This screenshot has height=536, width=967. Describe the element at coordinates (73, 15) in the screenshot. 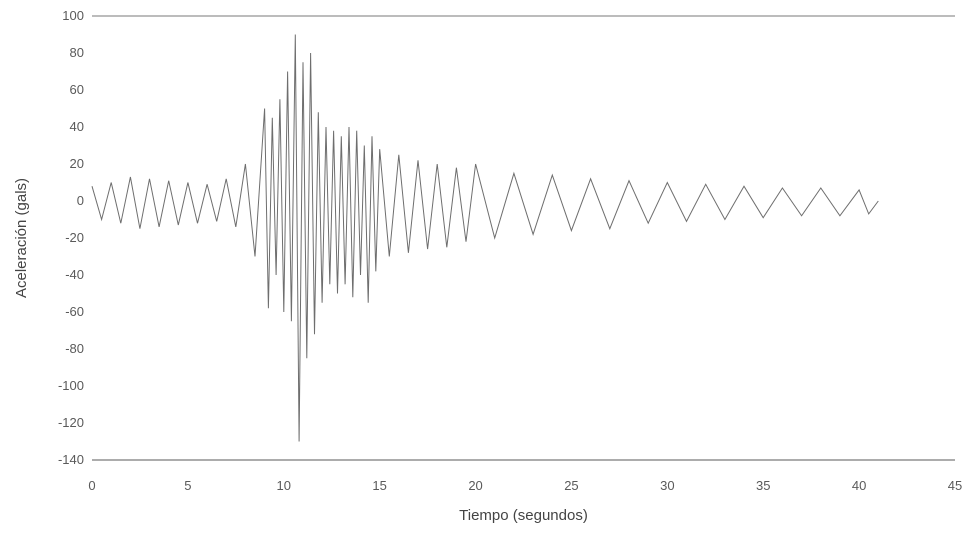

I see `y-tick-label: 100` at that location.